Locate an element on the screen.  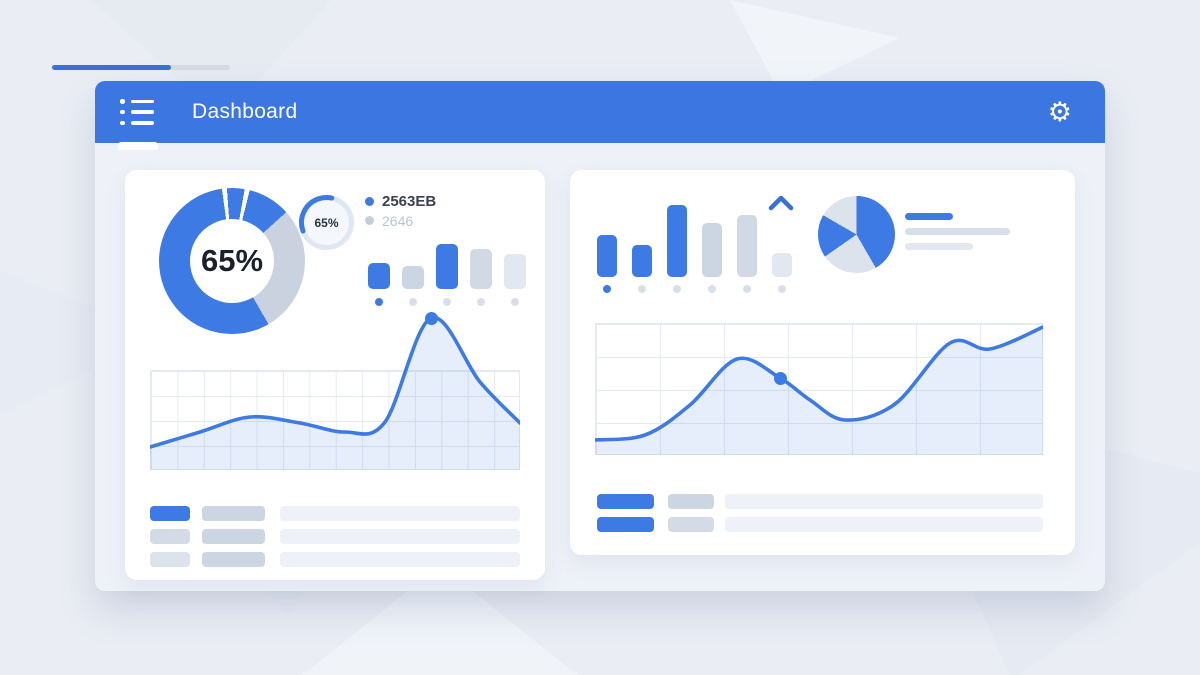
pie-chart is located at coordinates (856, 234).